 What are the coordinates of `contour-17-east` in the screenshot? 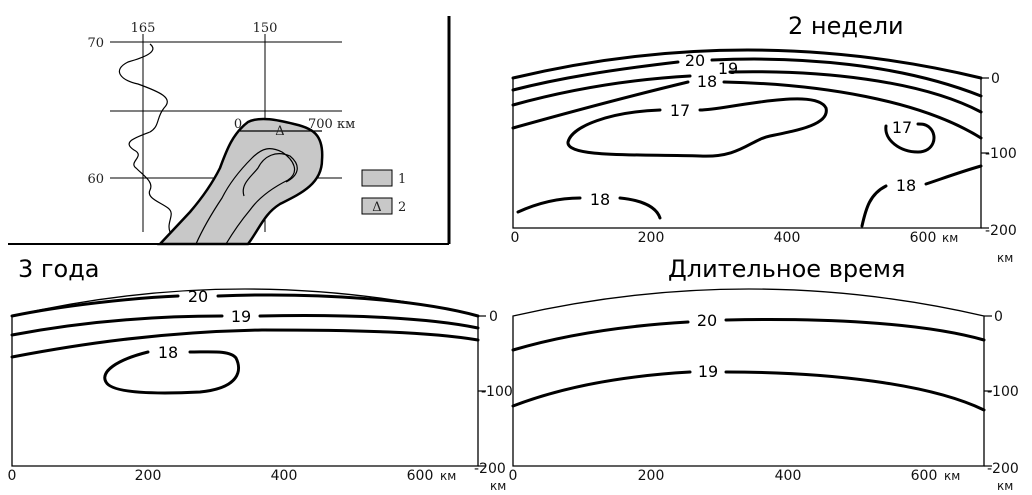 It's located at (910, 138).